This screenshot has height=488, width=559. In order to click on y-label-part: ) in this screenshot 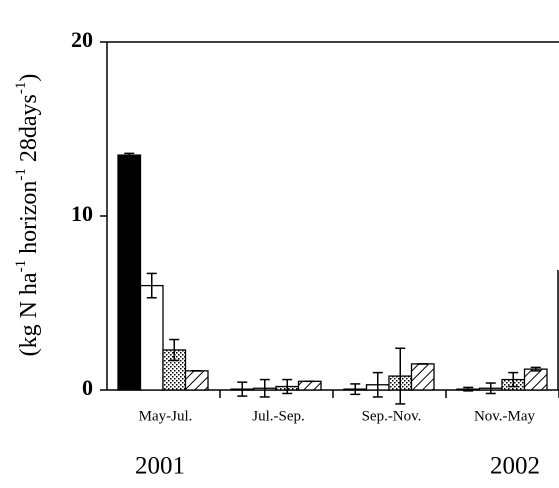, I will do `click(29, 78)`.